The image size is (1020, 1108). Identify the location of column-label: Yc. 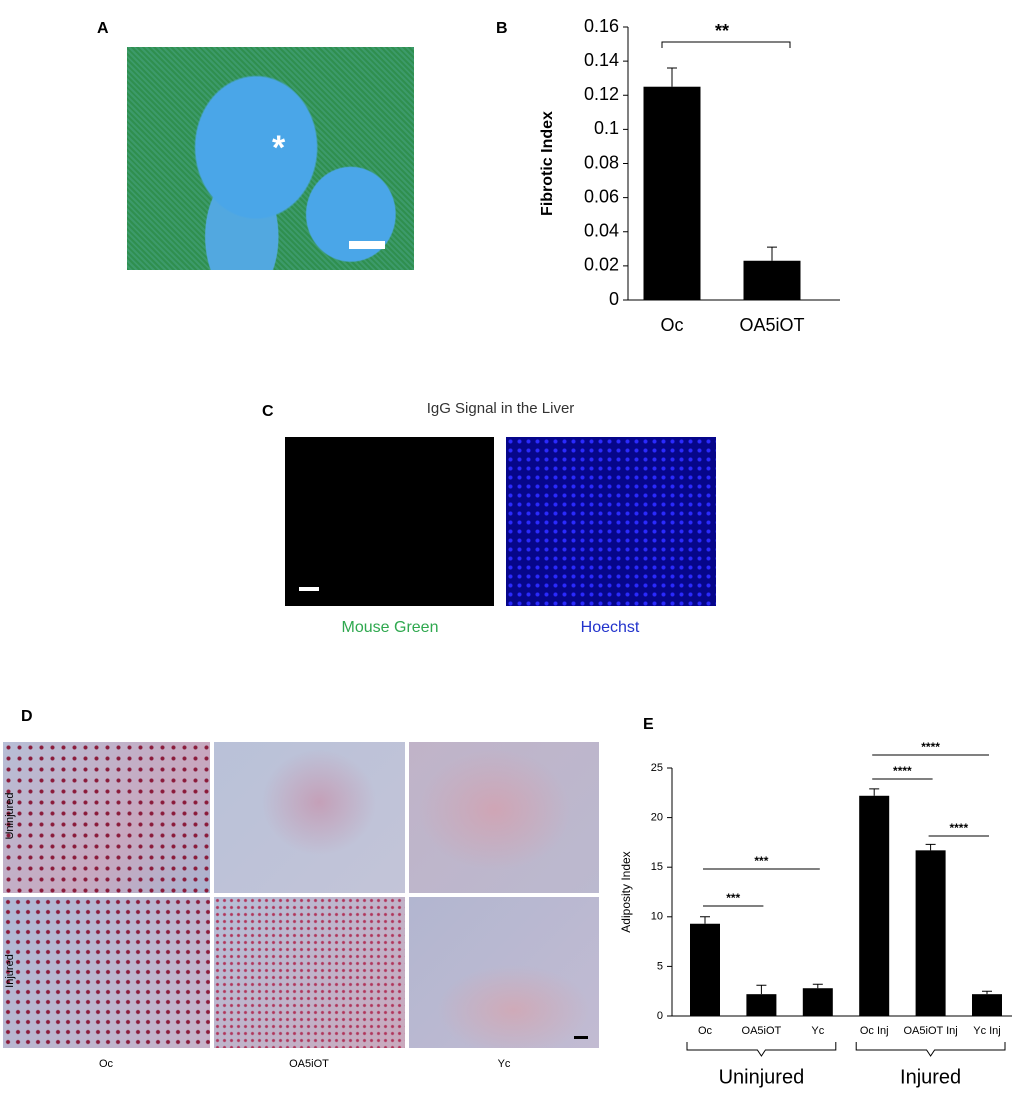
(504, 1064).